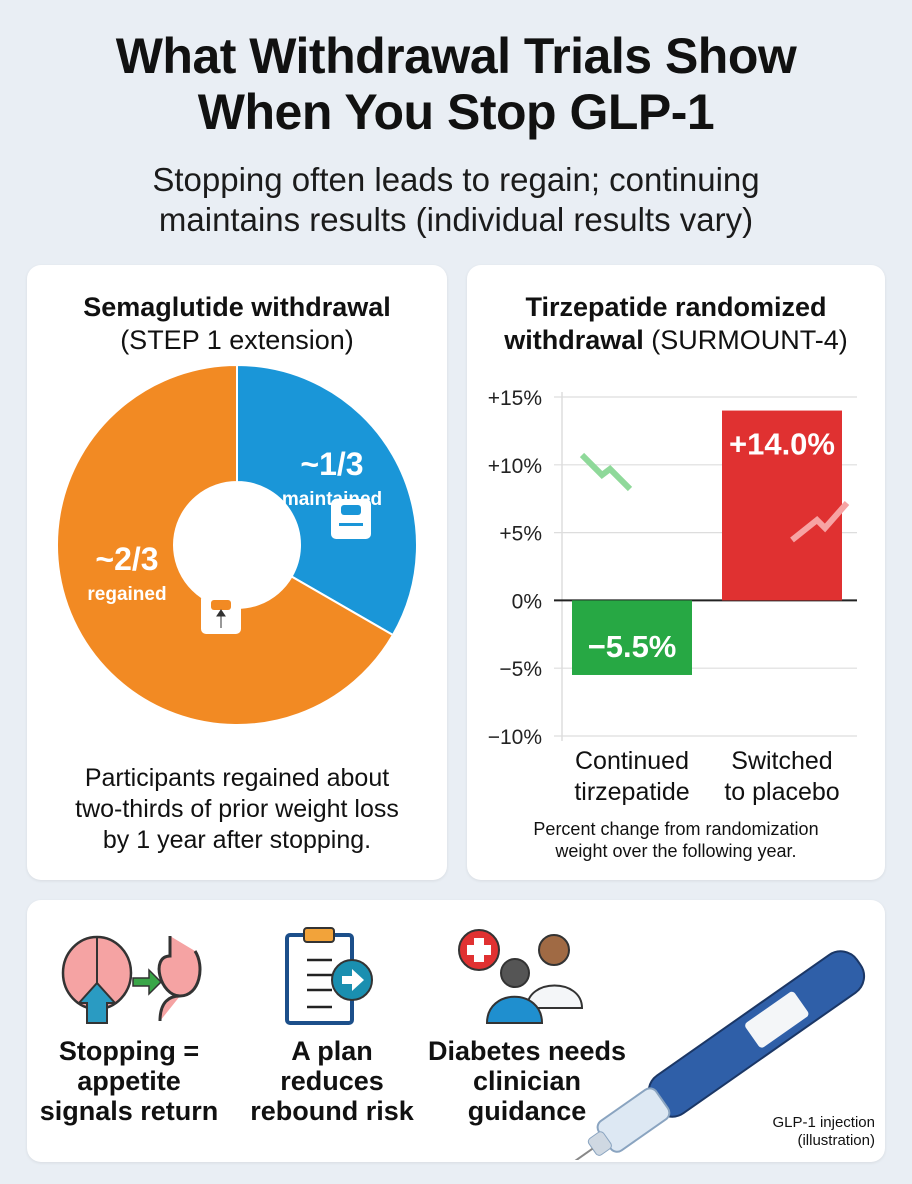  I want to click on y-tick-label: 0%, so click(527, 601).